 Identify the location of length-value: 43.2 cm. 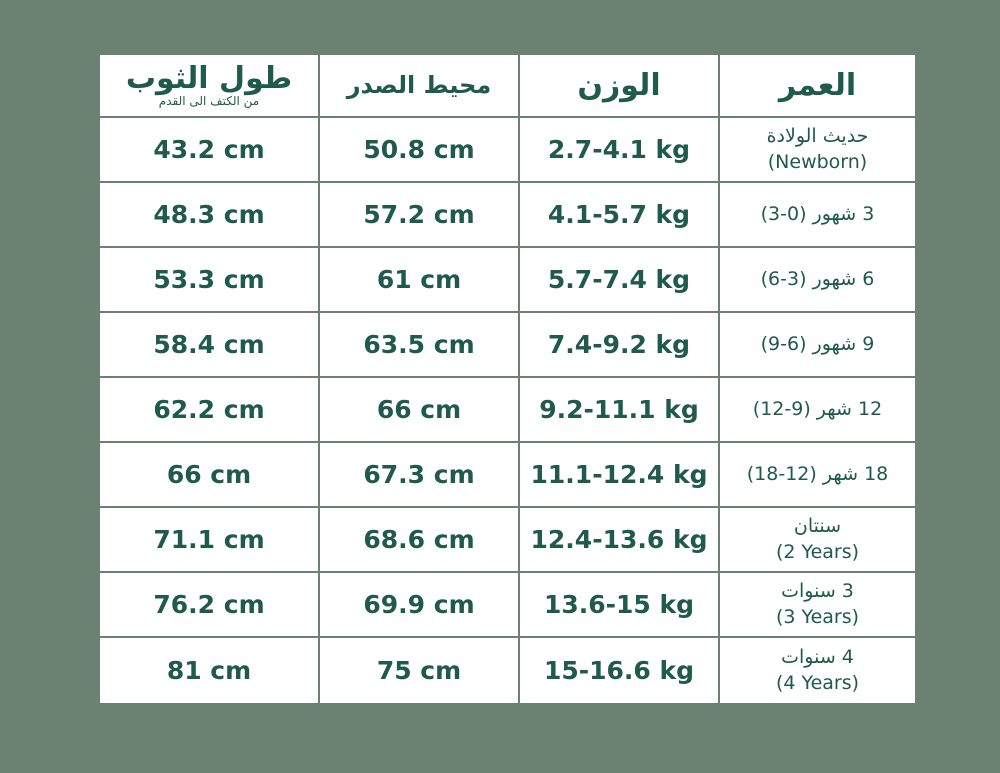
(209, 149).